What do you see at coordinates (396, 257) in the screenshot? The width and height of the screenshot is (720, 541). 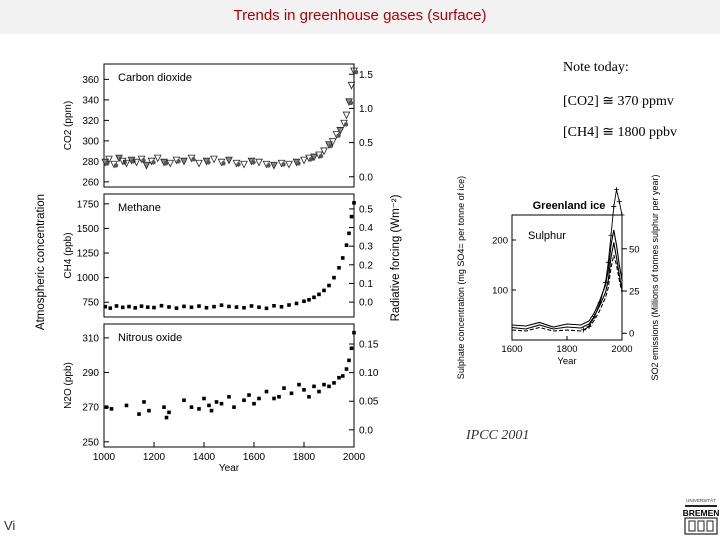 I see `shared-right-axis-label: Radiative forcing (Wm⁻²)` at bounding box center [396, 257].